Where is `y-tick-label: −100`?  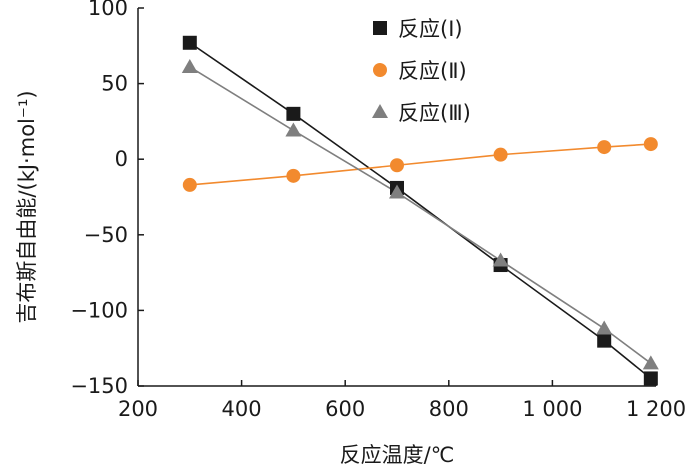 y-tick-label: −100 is located at coordinates (99, 310).